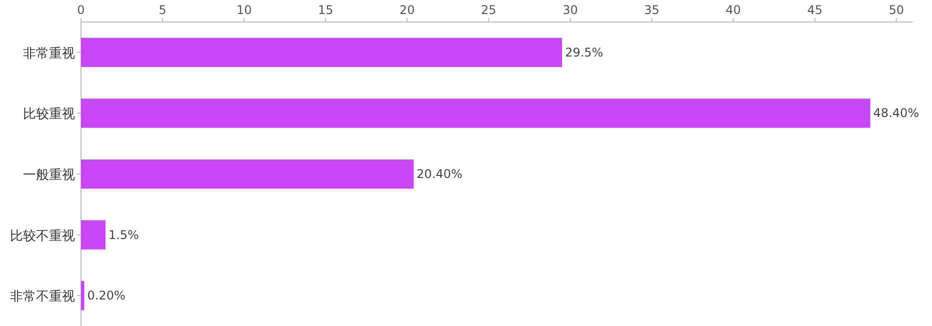 The width and height of the screenshot is (932, 326). Describe the element at coordinates (570, 10) in the screenshot. I see `x-tick-label: 30` at that location.